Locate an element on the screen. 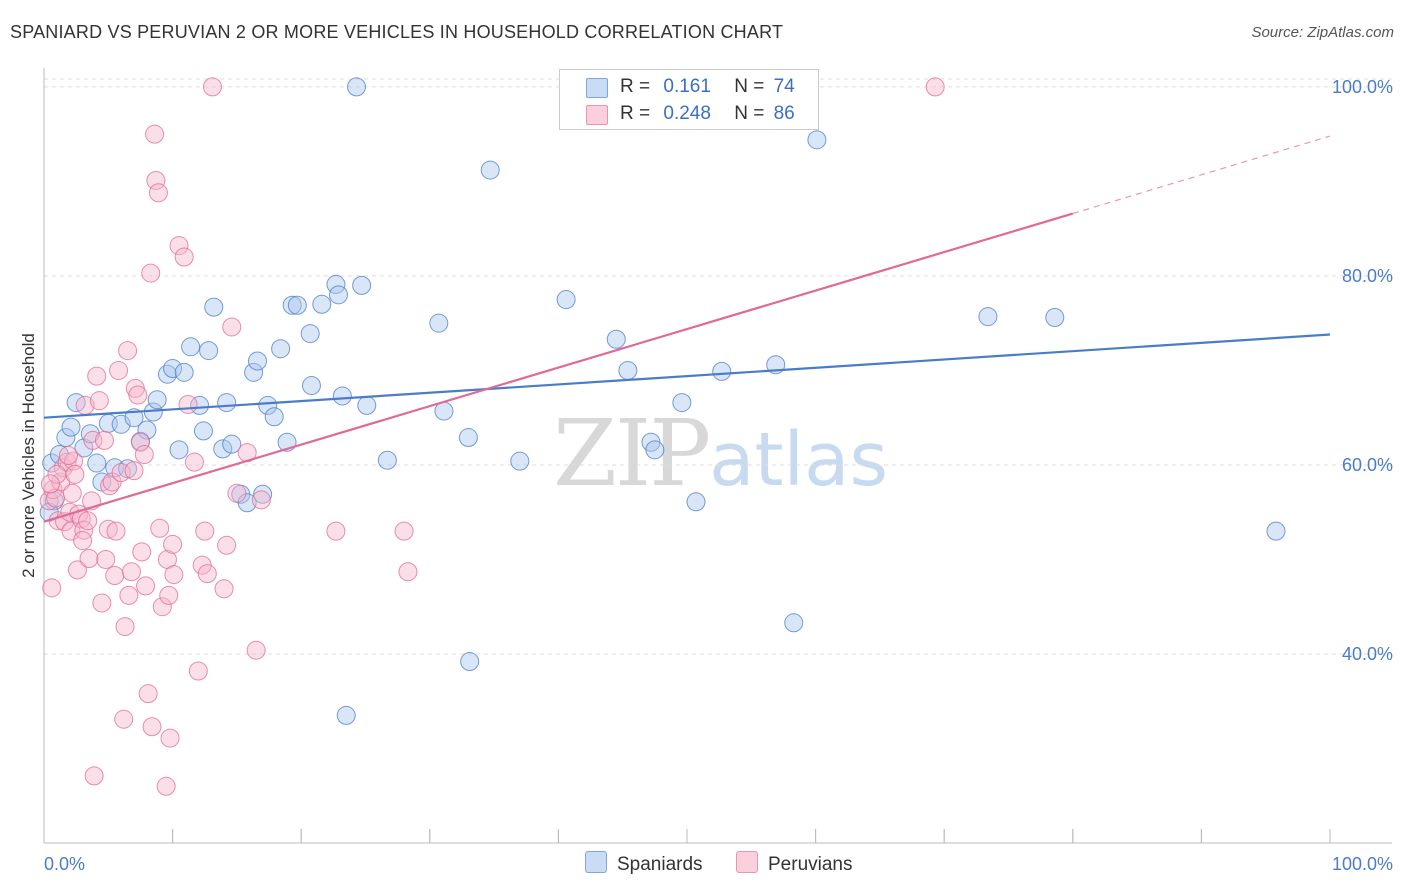  y-tick-label: 100.0% is located at coordinates (1362, 87).